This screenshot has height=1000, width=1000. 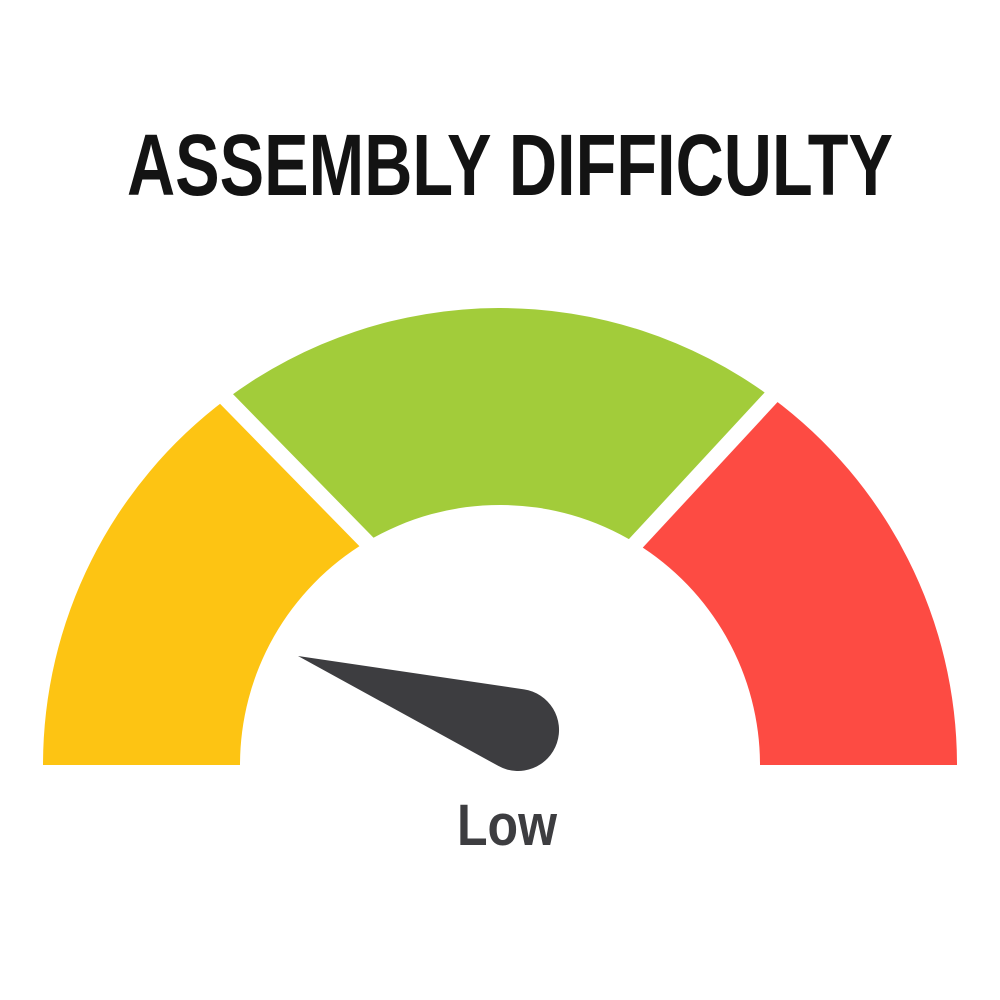 What do you see at coordinates (796, 581) in the screenshot?
I see `gauge-segment-high` at bounding box center [796, 581].